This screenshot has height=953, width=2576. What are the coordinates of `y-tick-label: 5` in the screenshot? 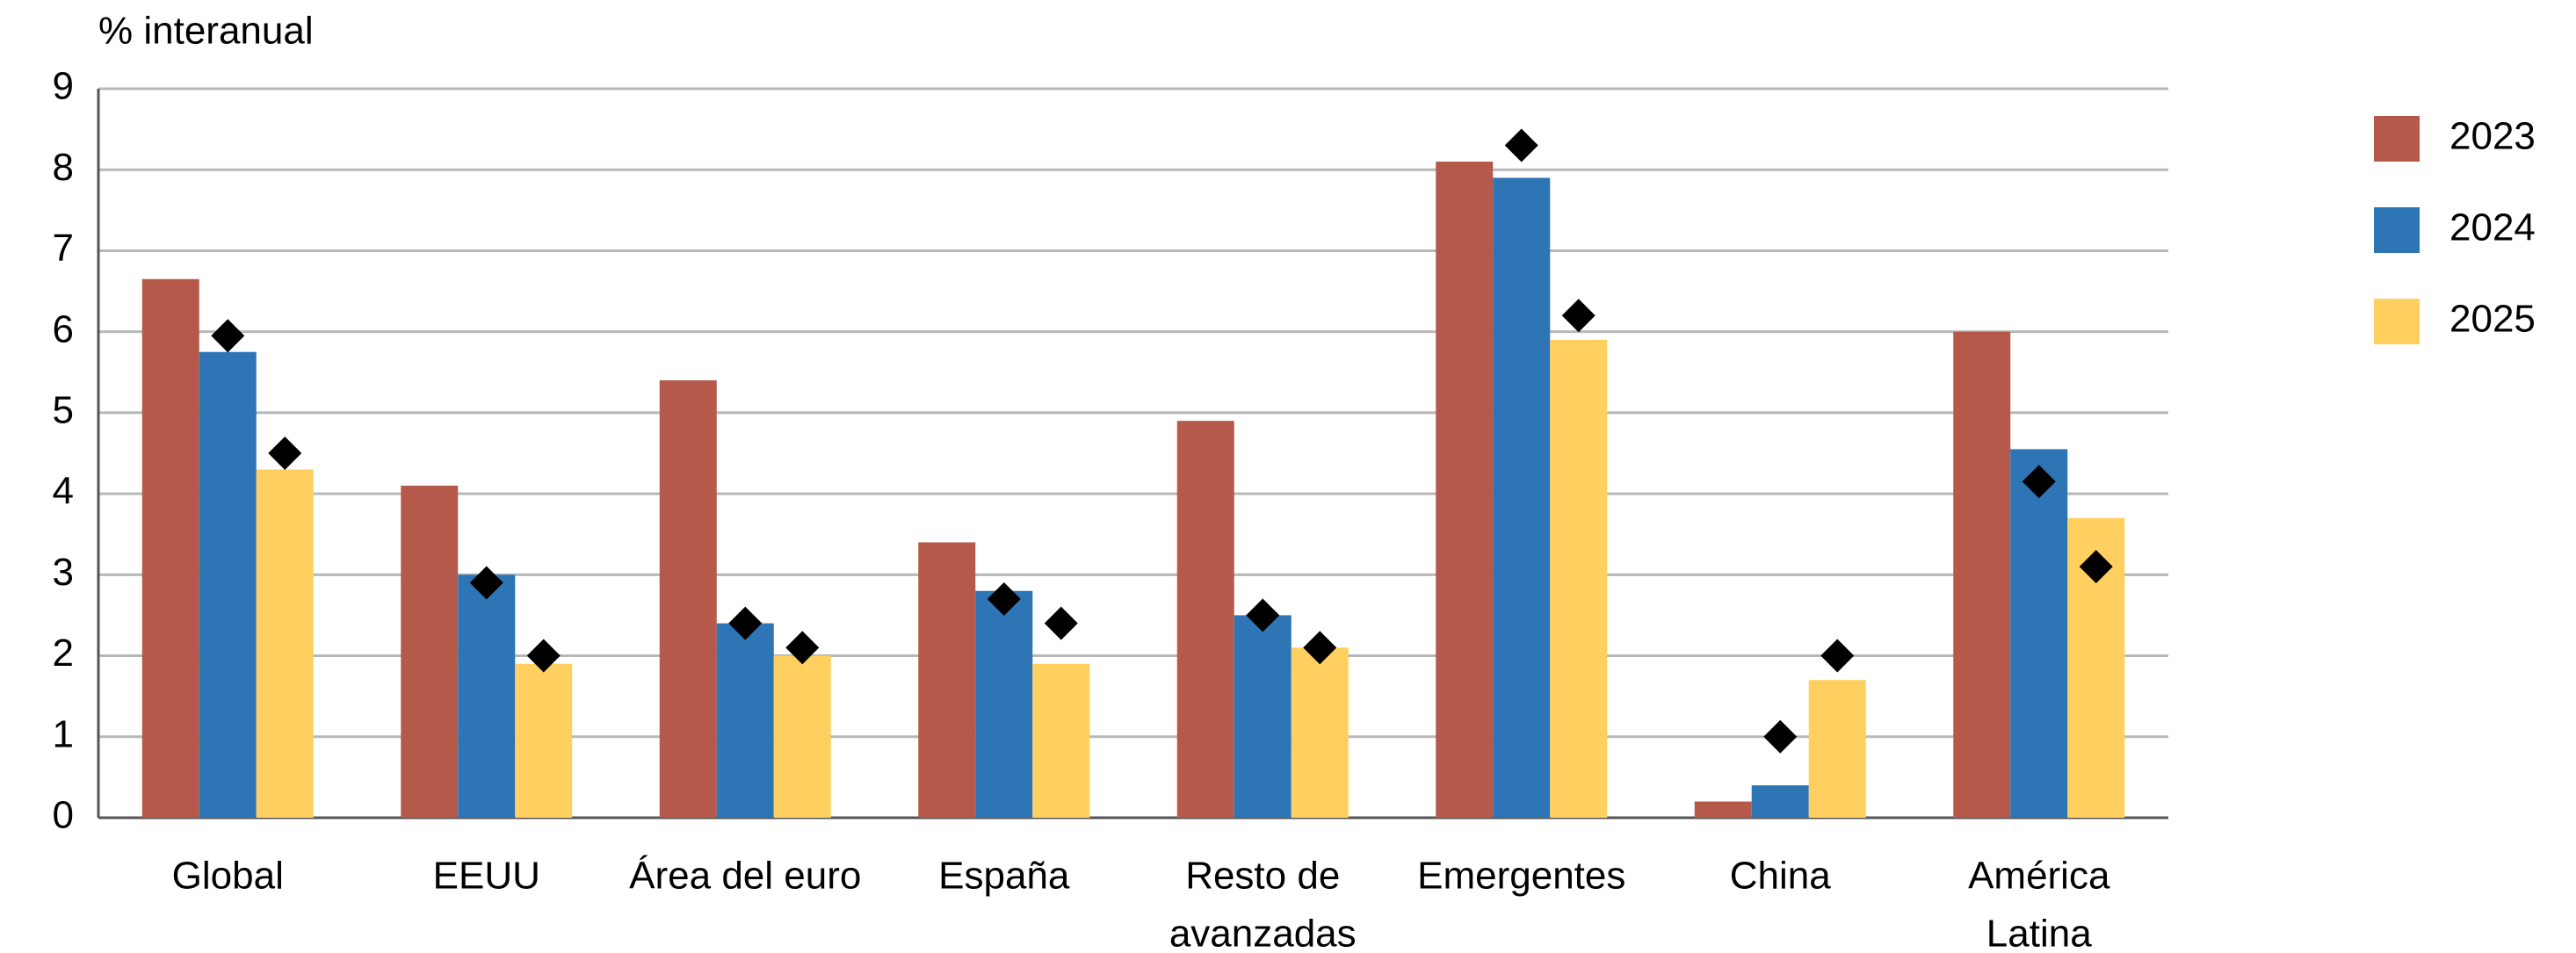 It's located at (63, 410).